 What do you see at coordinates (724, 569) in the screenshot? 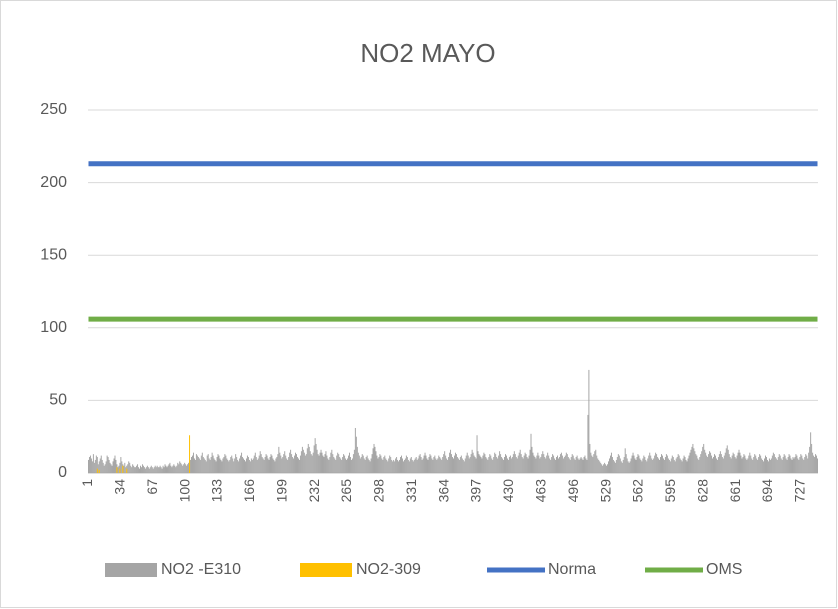
I see `legend-label: OMS` at bounding box center [724, 569].